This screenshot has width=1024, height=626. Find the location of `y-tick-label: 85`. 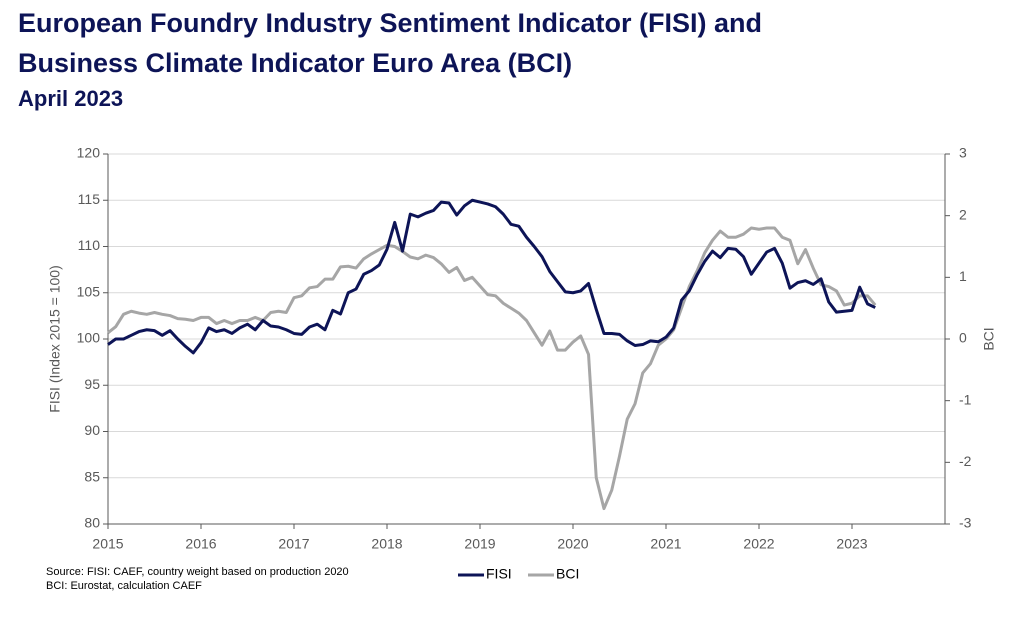

y-tick-label: 85 is located at coordinates (92, 476).